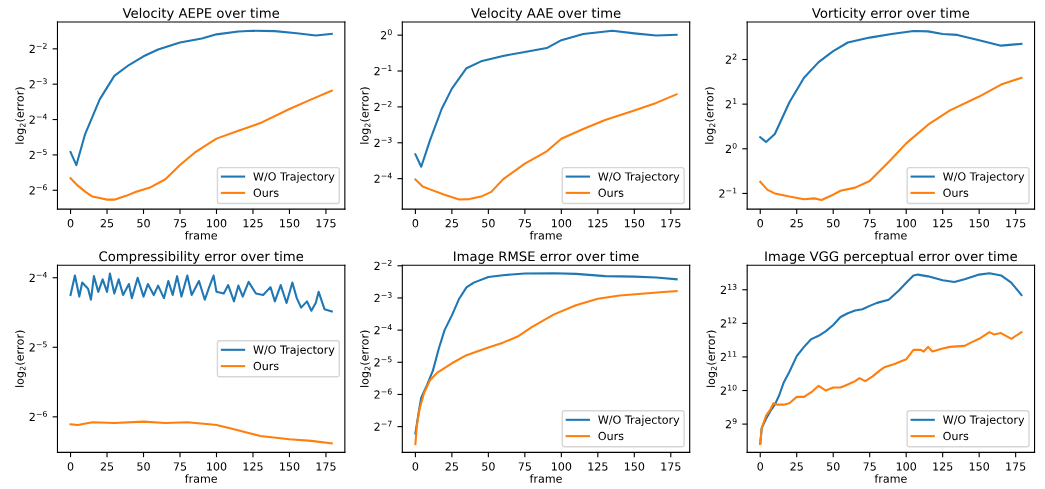  I want to click on y-tick-label: 2$^{1}$, so click(731, 103).